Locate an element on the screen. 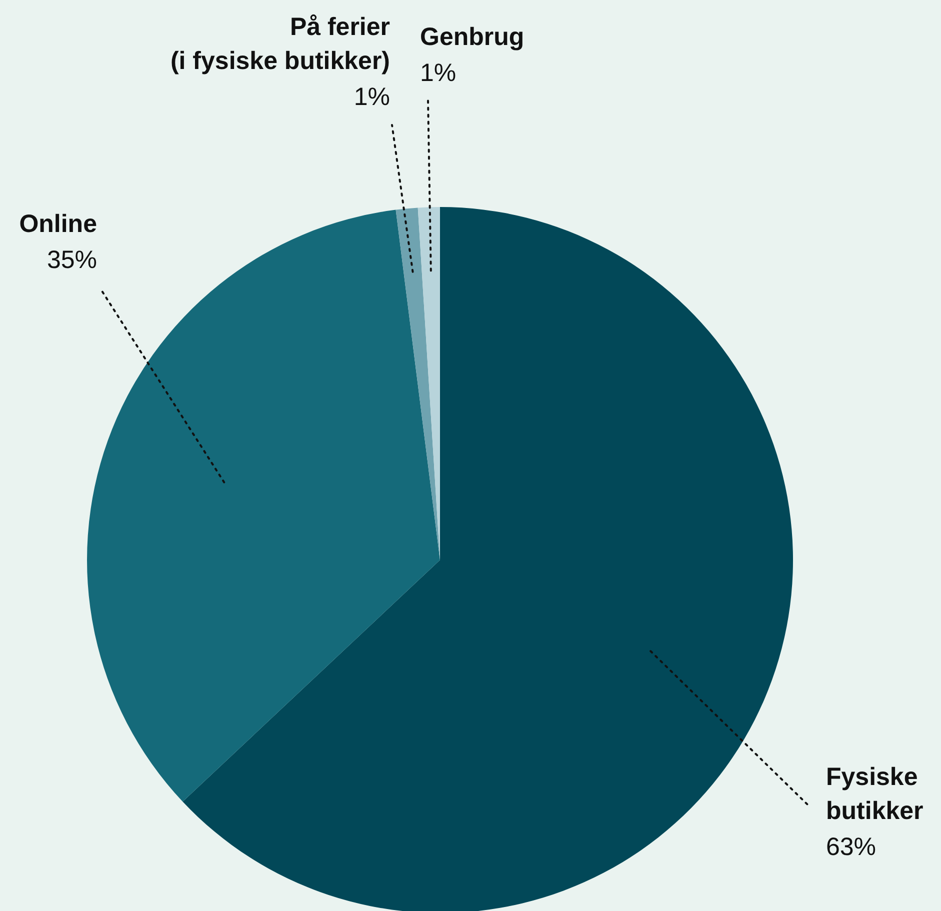 The width and height of the screenshot is (941, 911). data-label: 35% is located at coordinates (71, 260).